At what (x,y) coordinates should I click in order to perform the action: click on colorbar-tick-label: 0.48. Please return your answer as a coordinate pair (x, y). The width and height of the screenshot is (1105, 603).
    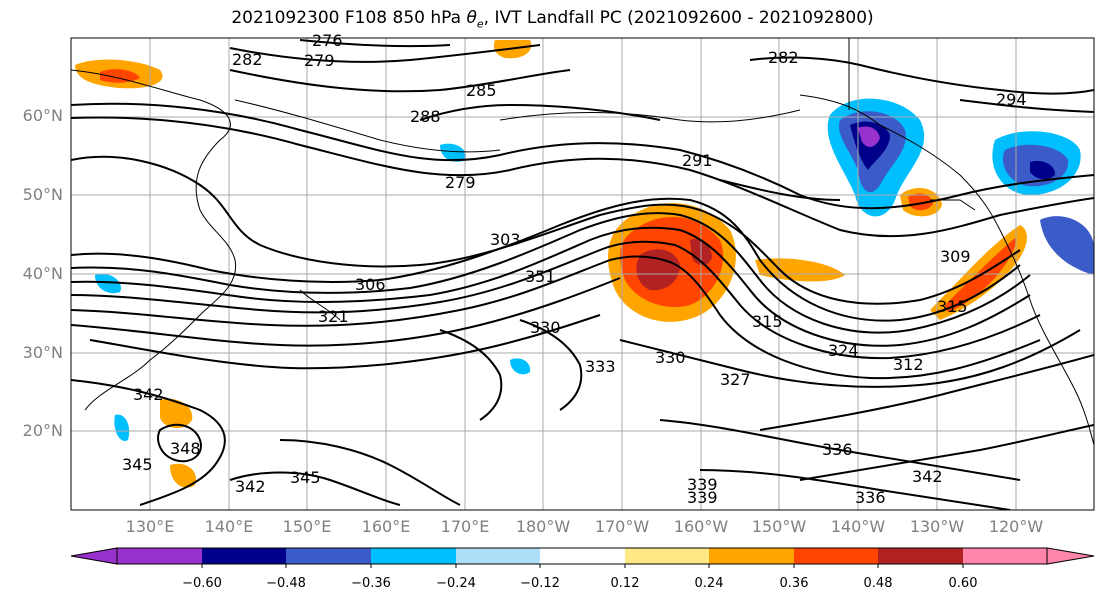
    Looking at the image, I should click on (878, 583).